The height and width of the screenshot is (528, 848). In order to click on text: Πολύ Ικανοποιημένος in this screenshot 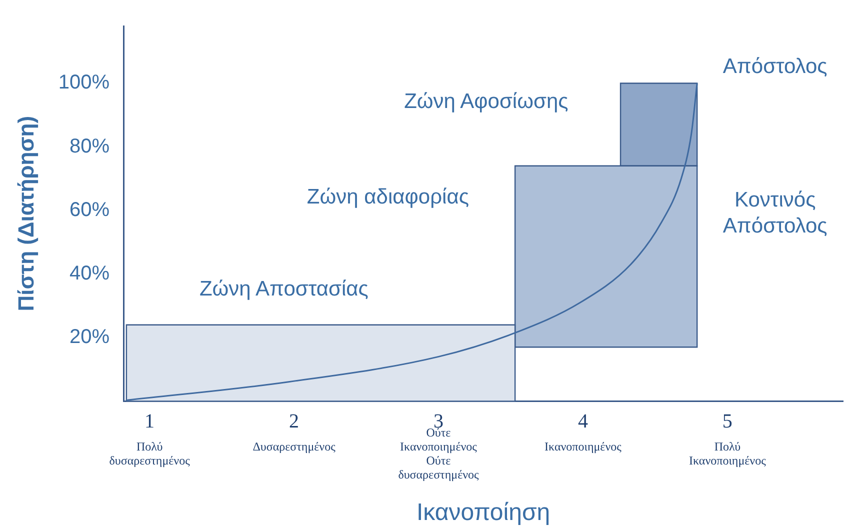, I will do `click(727, 453)`.